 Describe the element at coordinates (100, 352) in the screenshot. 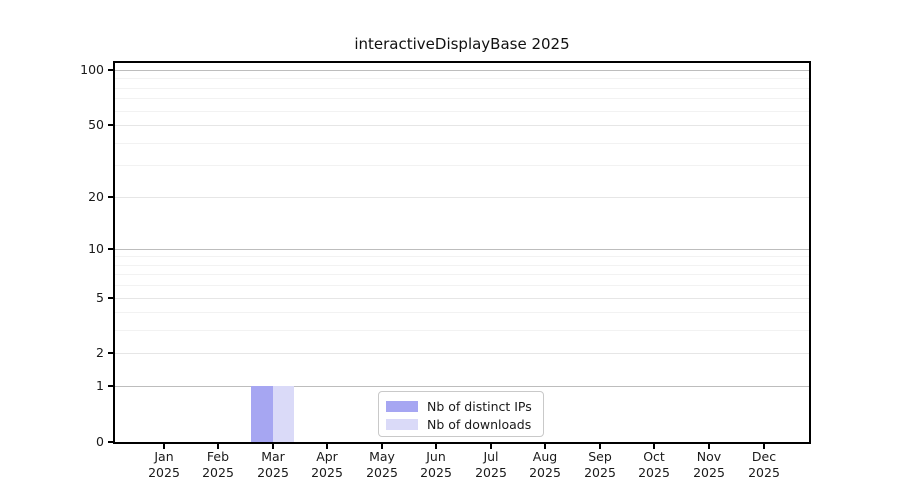

I see `y-tick-label: 2` at that location.